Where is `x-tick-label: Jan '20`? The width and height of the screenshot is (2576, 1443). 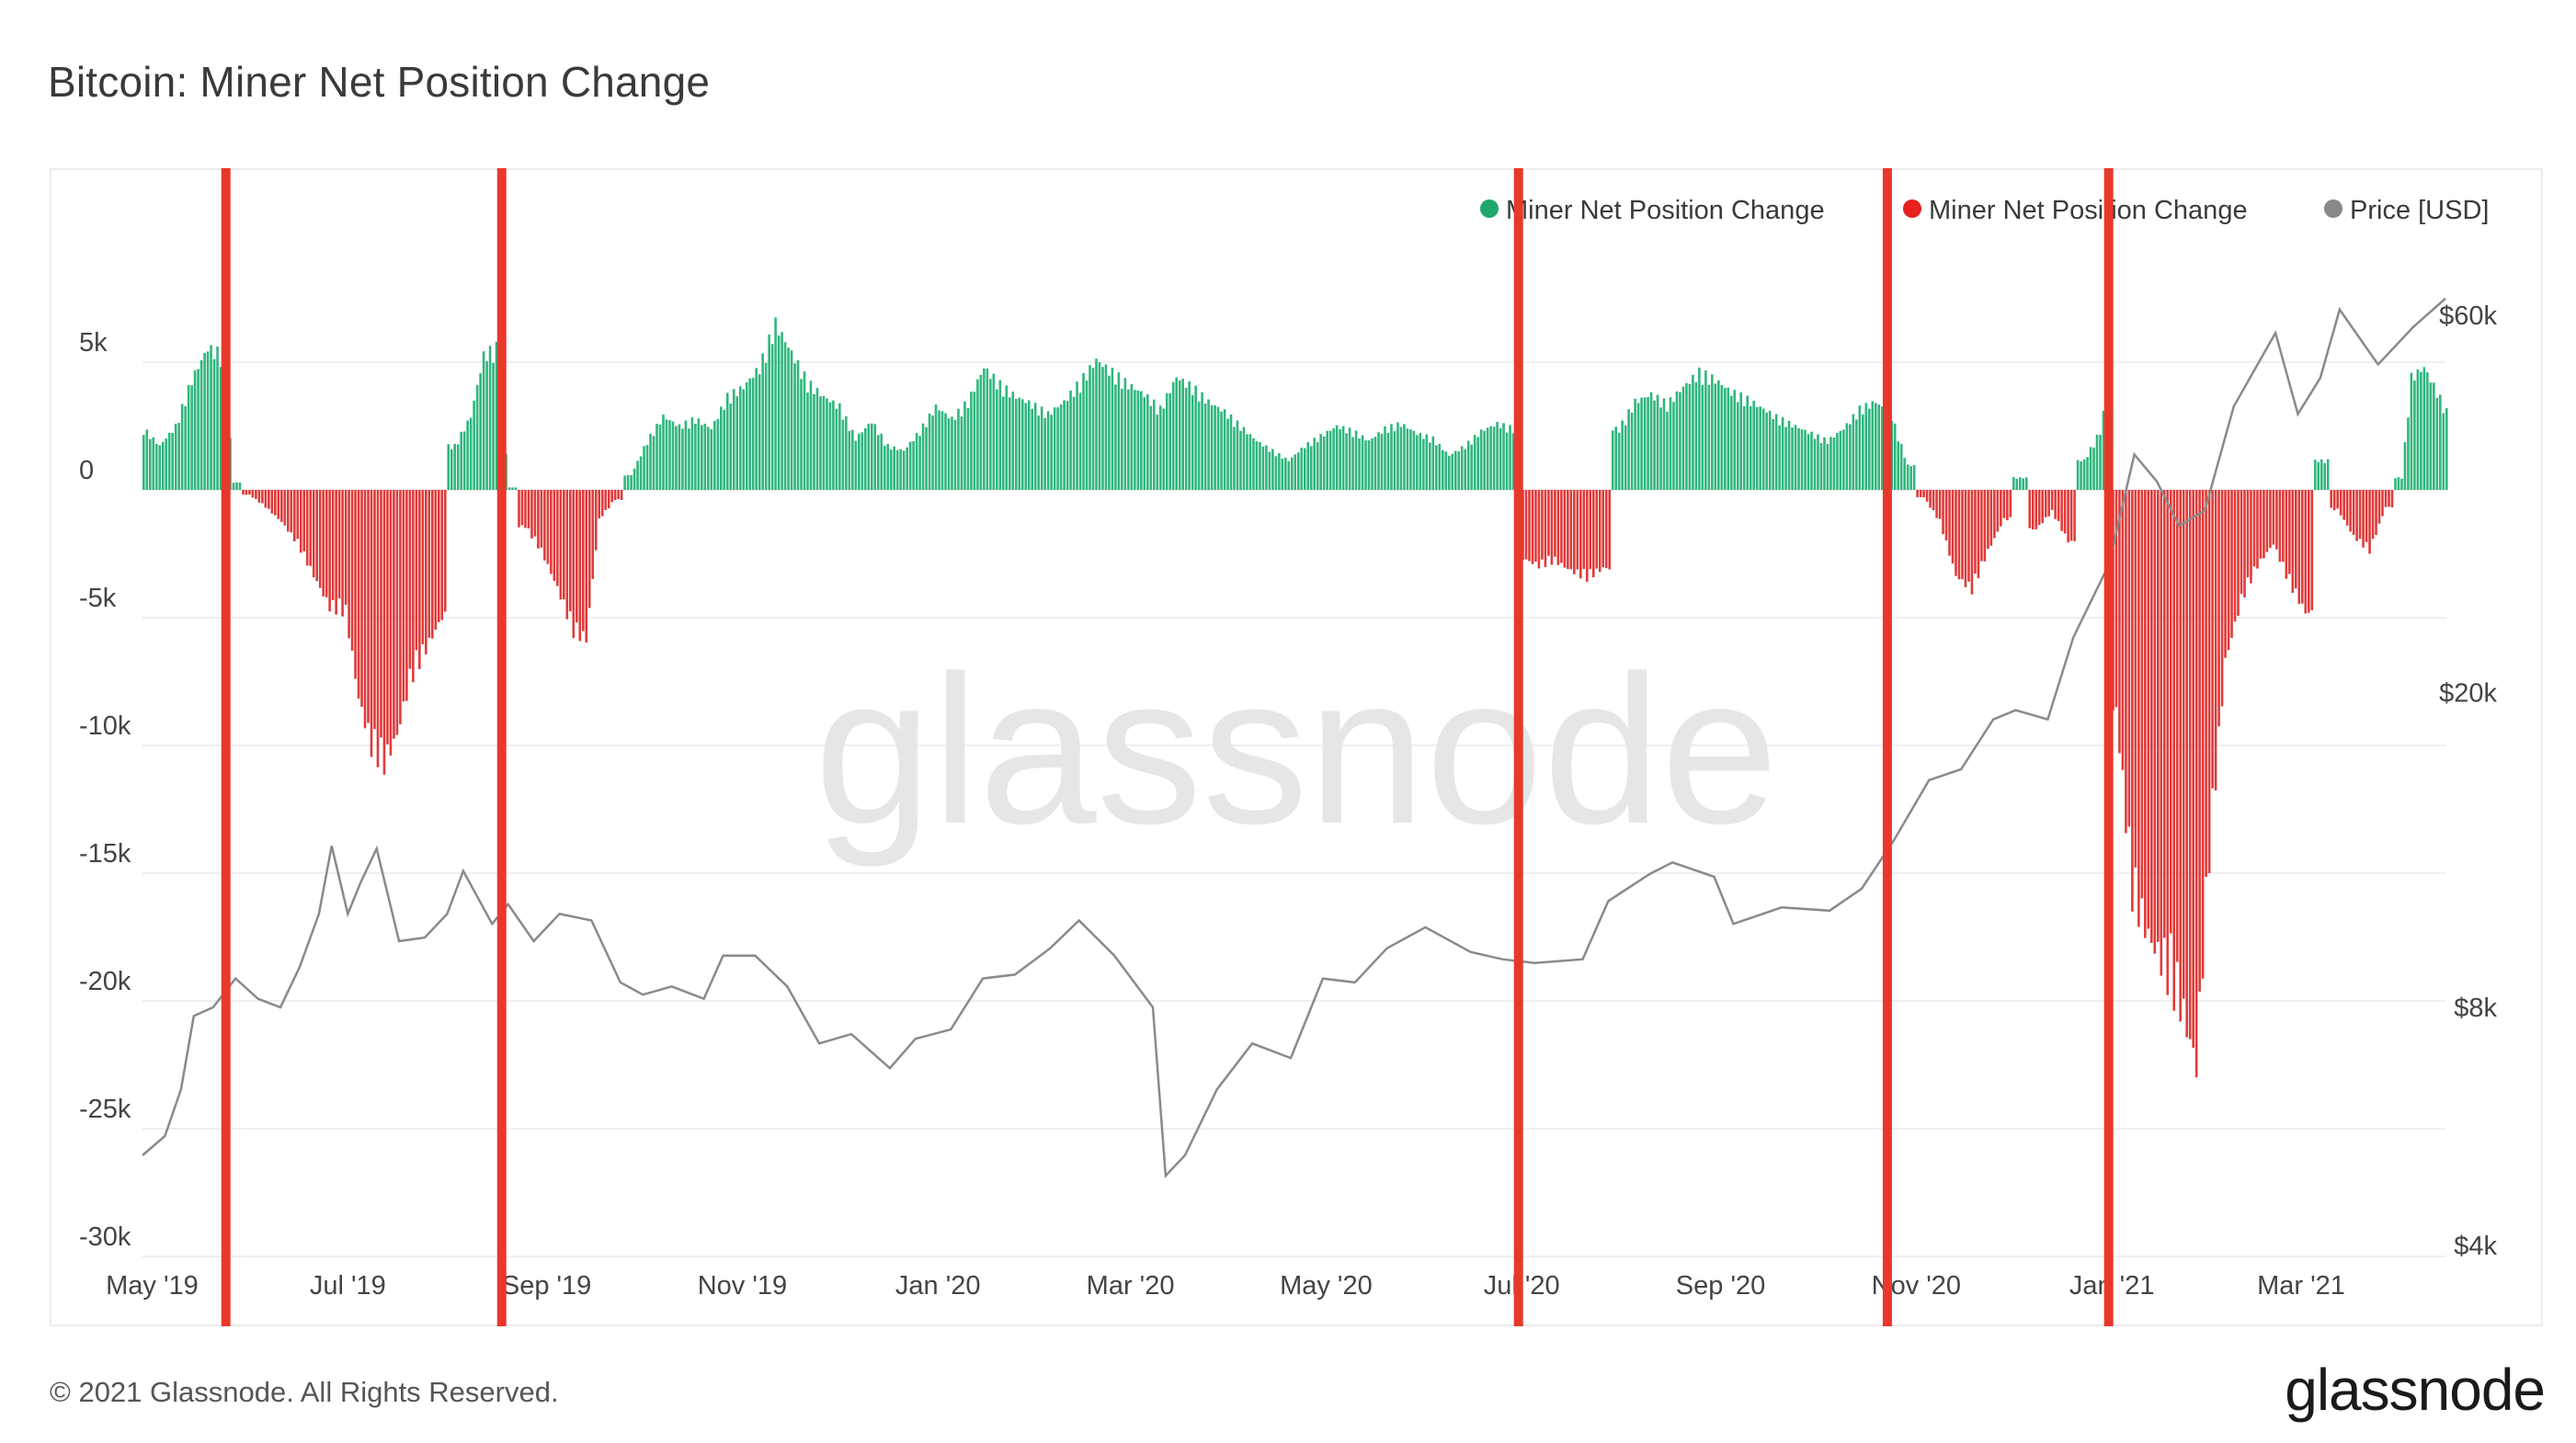 x-tick-label: Jan '20 is located at coordinates (938, 1286).